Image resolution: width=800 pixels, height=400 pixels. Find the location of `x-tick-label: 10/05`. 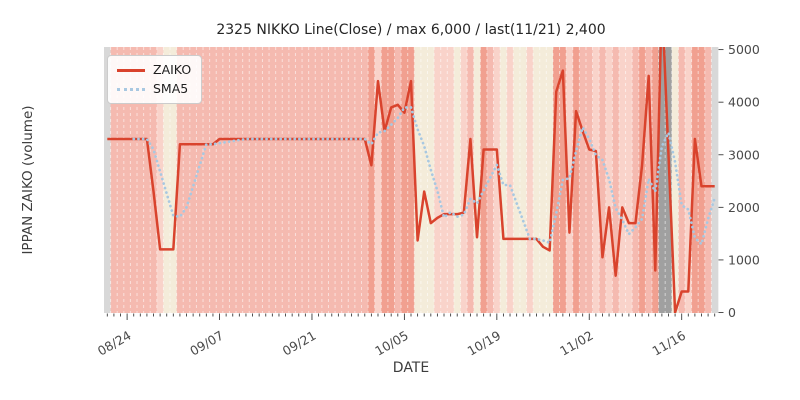

x-tick-label: 10/05 is located at coordinates (391, 343).